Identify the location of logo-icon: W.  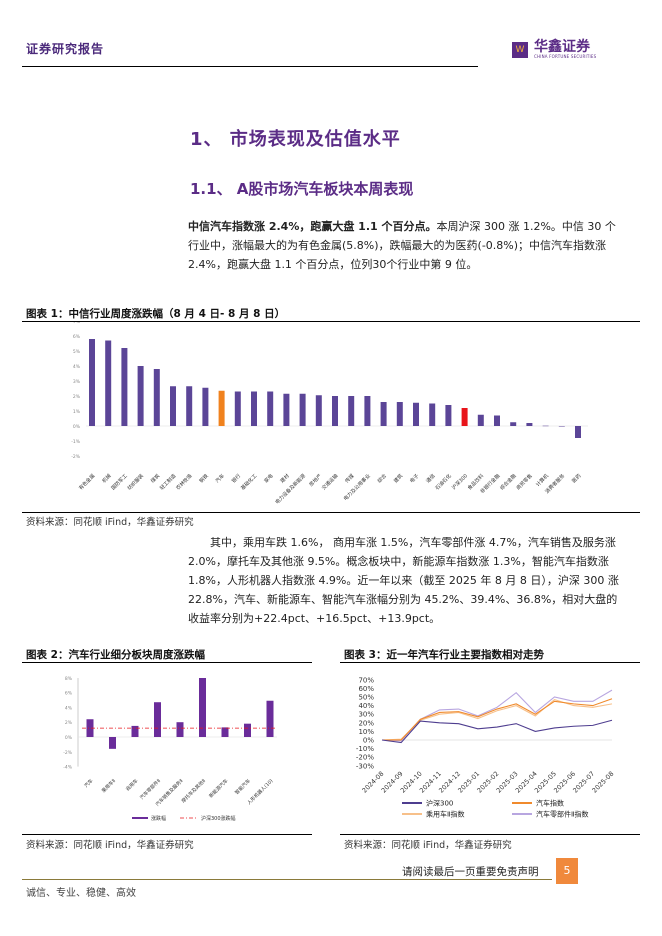
(520, 49).